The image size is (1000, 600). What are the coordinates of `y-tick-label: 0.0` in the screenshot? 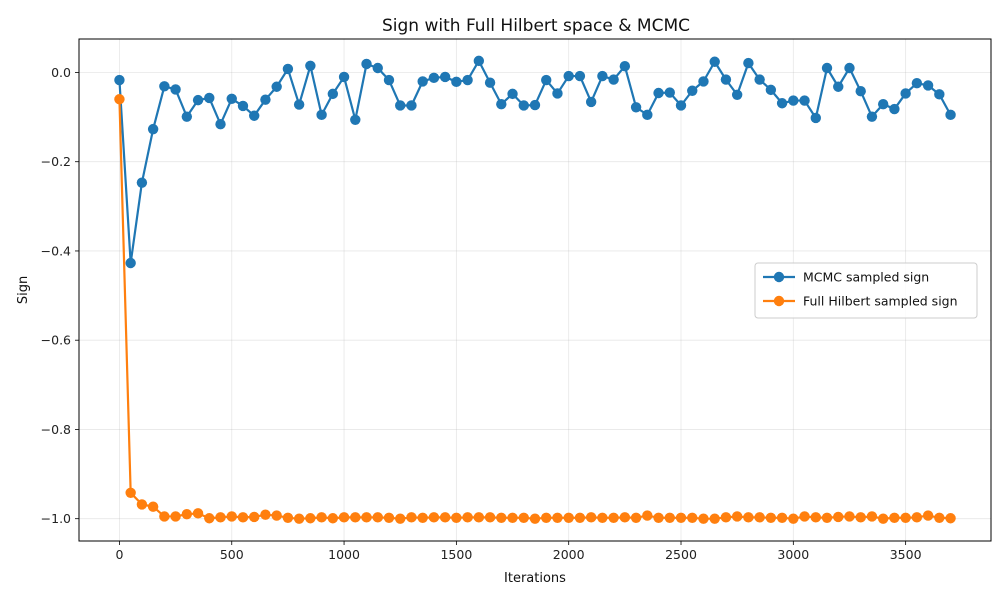 It's located at (61, 72).